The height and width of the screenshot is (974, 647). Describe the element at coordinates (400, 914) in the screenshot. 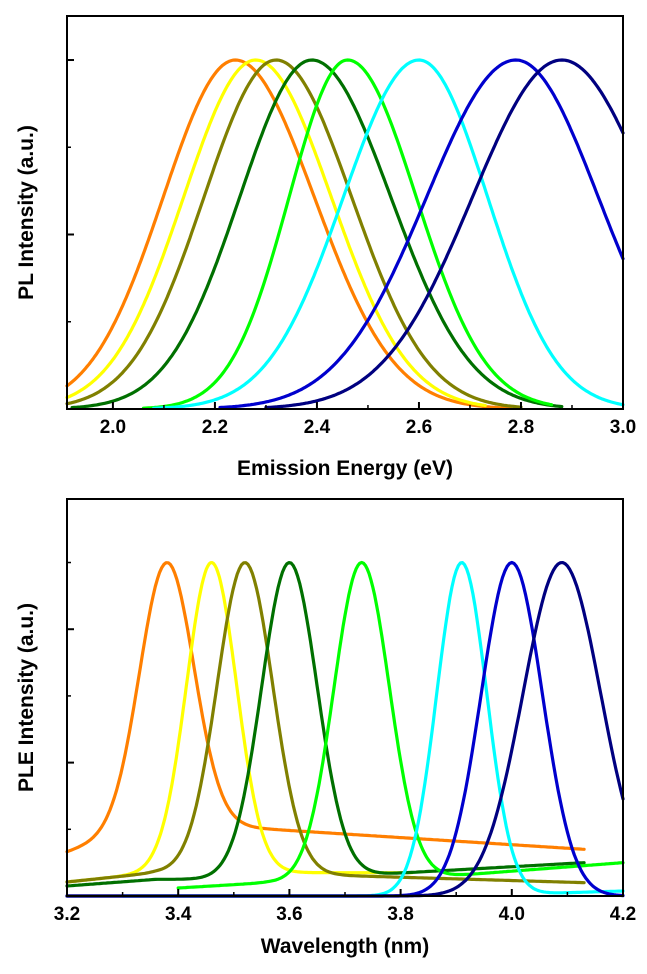

I see `x-tick-label: 3.8` at that location.